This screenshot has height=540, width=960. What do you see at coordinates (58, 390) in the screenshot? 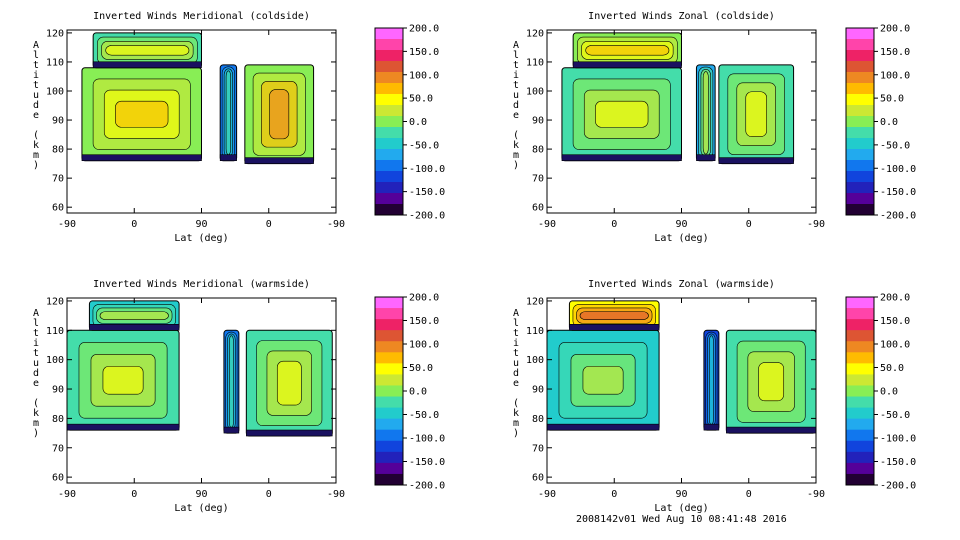
I see `y-tick-label: 90` at bounding box center [58, 390].